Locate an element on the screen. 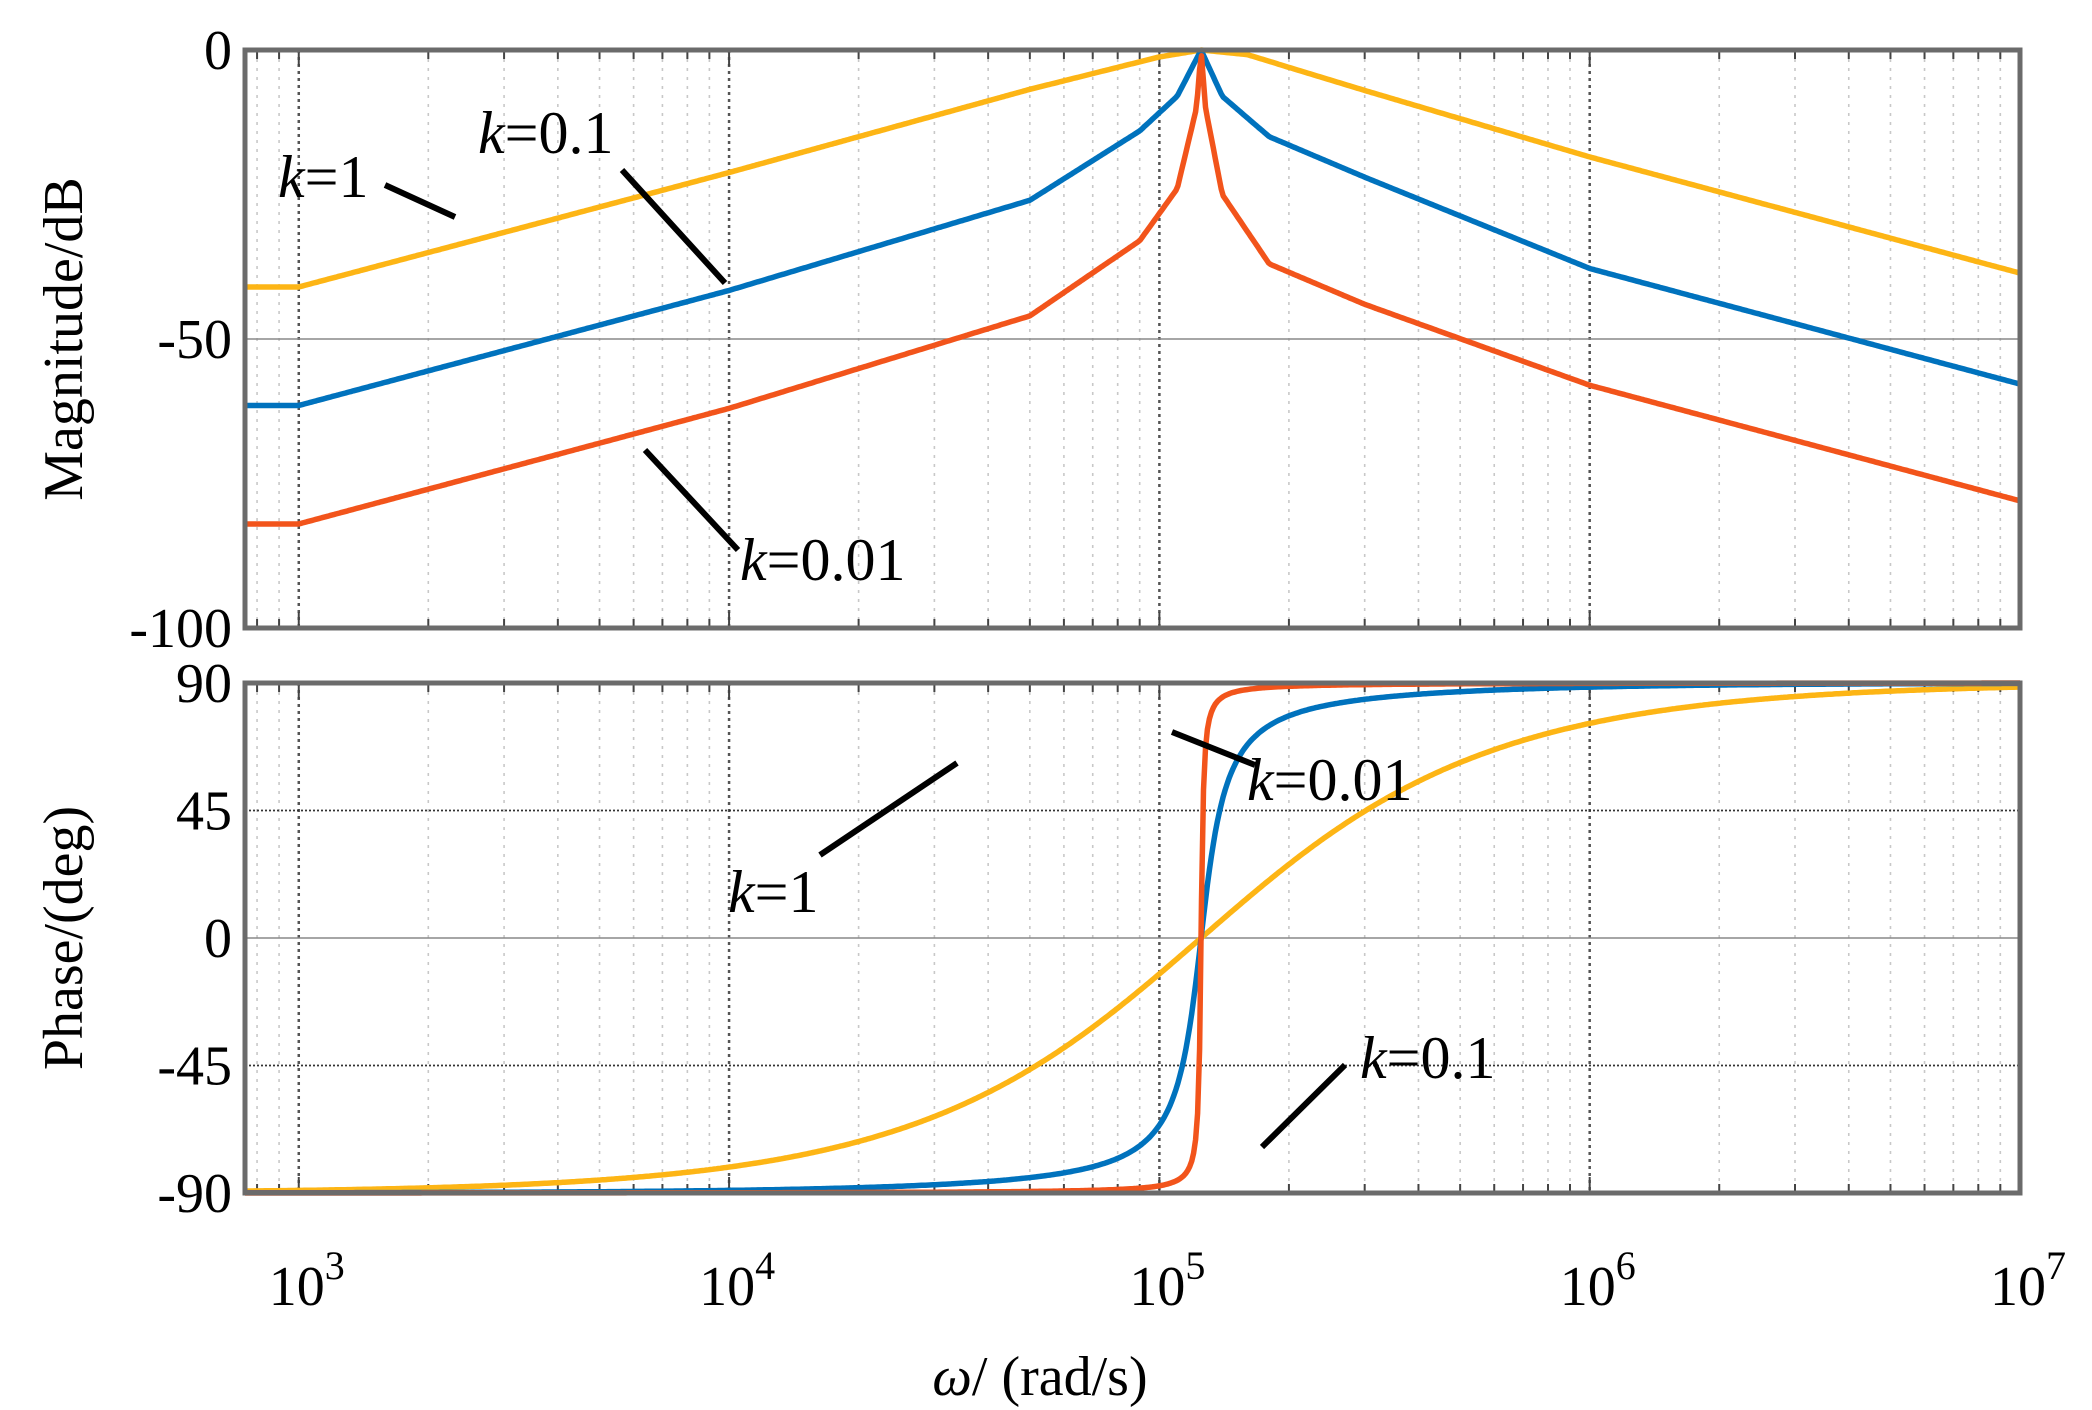  annotation-mag-k001-k: k is located at coordinates (754, 560).